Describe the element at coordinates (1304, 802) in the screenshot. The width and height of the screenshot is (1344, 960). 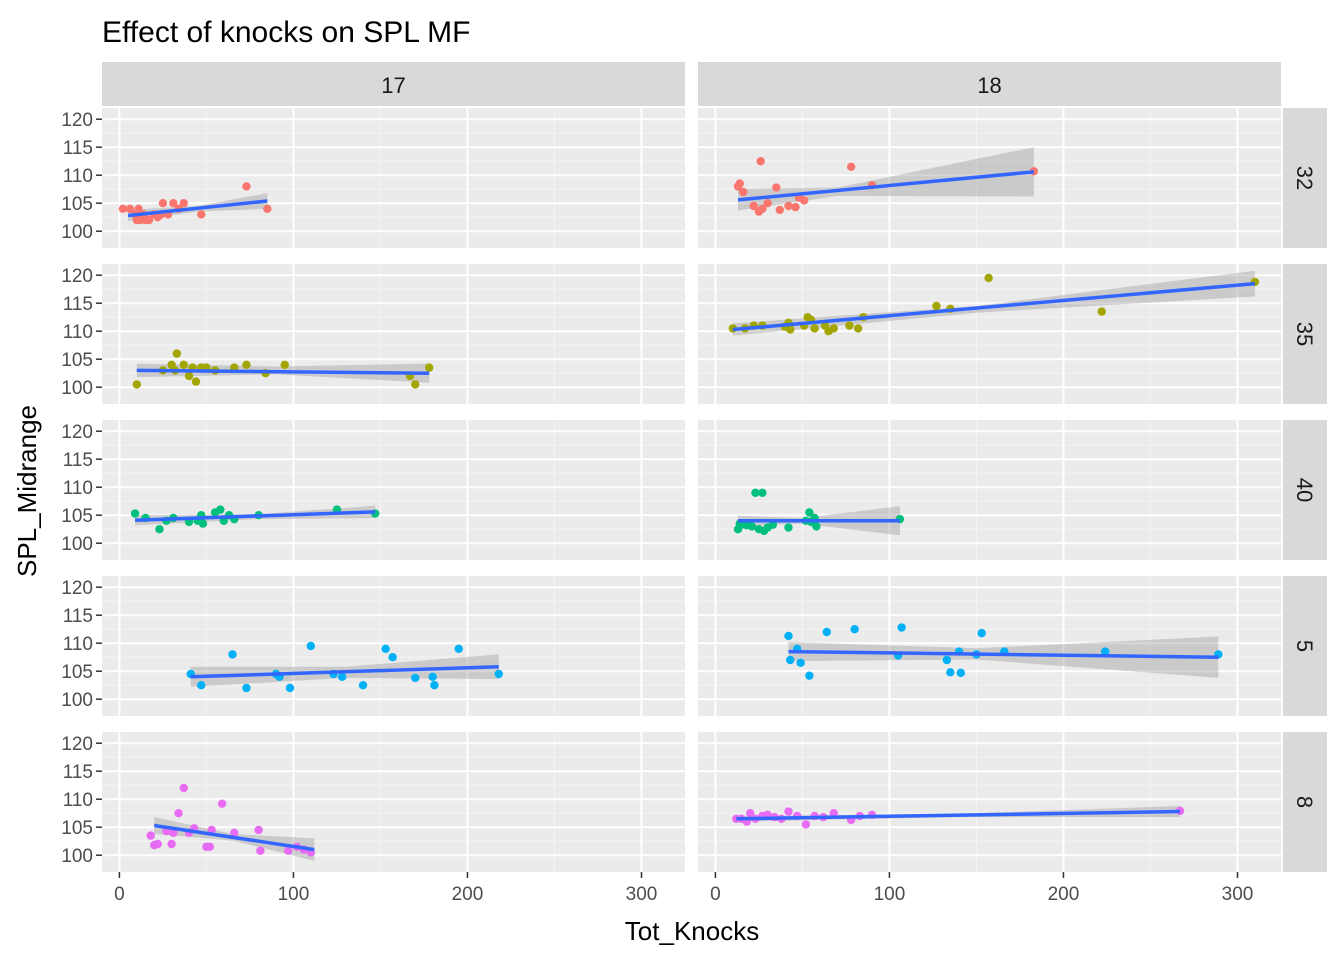
I see `row-strip-label-8: 8` at that location.